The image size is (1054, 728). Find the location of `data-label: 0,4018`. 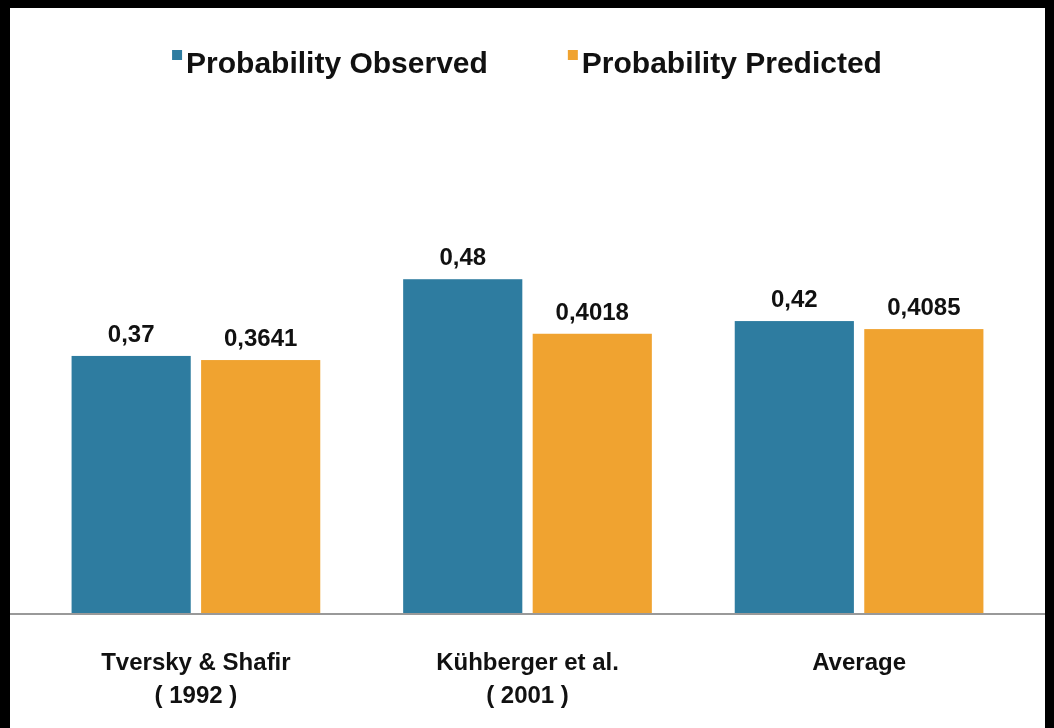

data-label: 0,4018 is located at coordinates (592, 311).